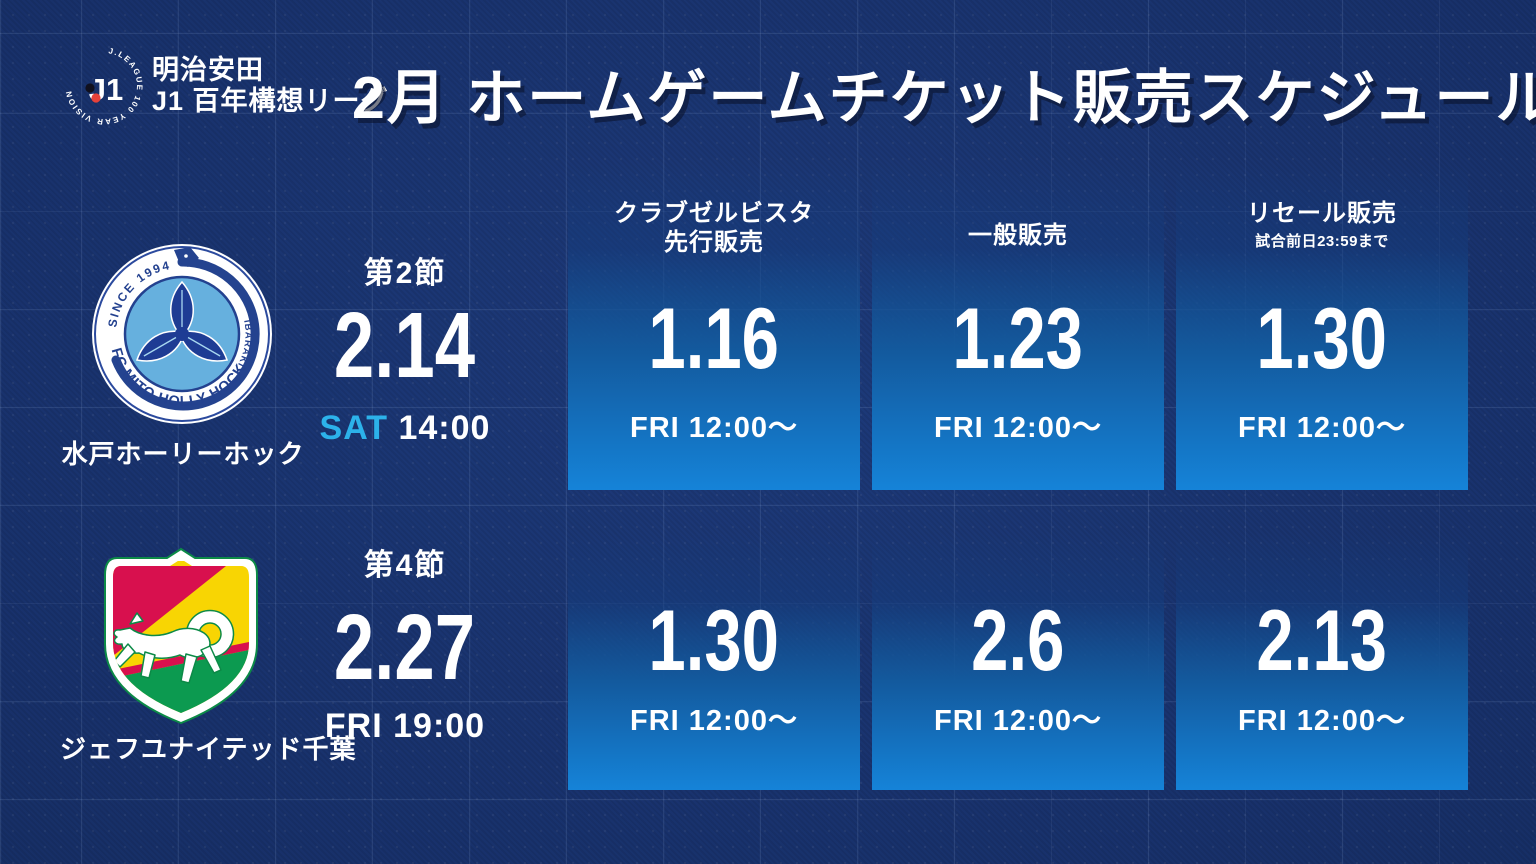 This screenshot has width=1536, height=864. I want to click on match-time-row1: SAT 14:00, so click(405, 428).